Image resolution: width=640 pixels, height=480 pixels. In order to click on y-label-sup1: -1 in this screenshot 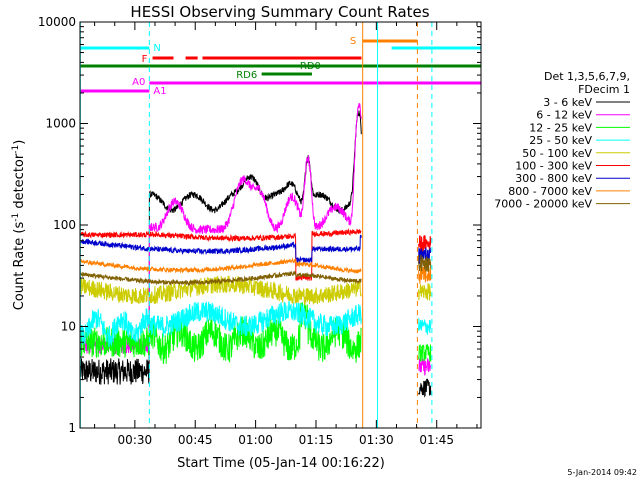, I will do `click(16, 217)`.